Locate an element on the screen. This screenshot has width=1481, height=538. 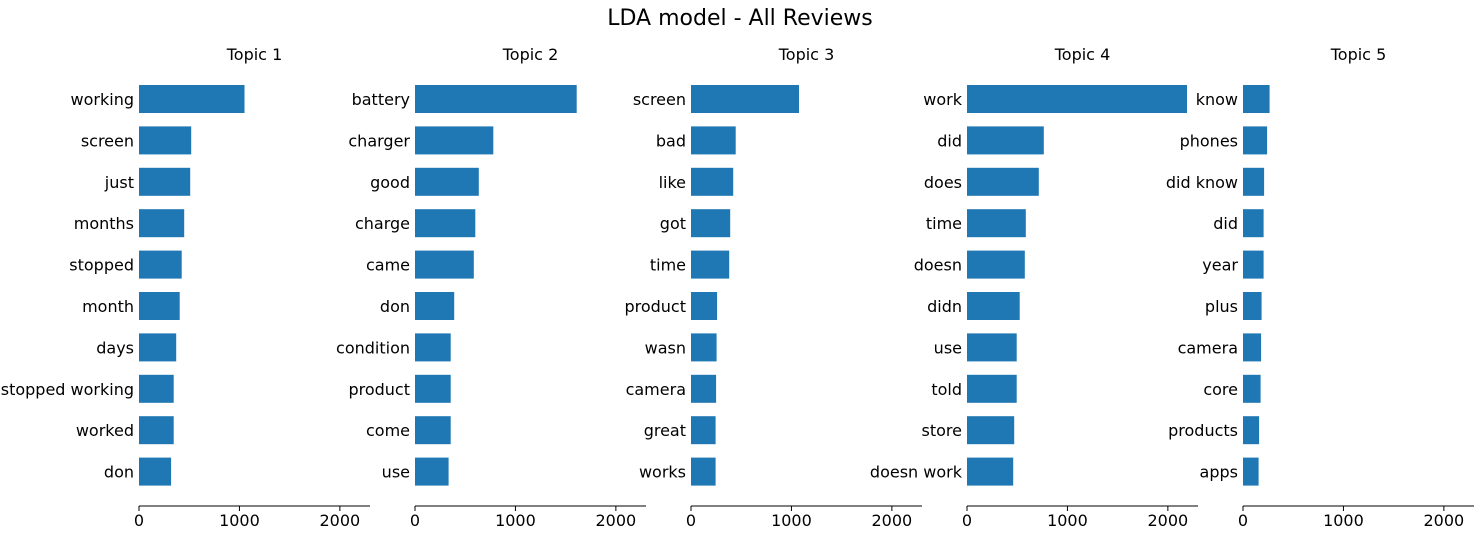
panel-title: Topic 1 is located at coordinates (254, 54).